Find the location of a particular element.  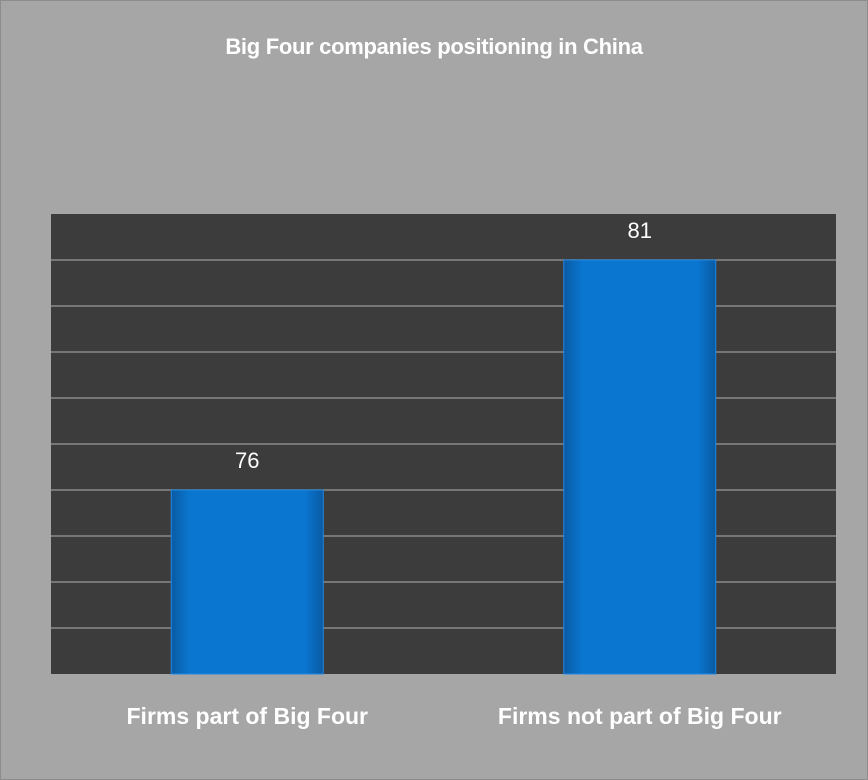

data-label: 81 is located at coordinates (640, 230).